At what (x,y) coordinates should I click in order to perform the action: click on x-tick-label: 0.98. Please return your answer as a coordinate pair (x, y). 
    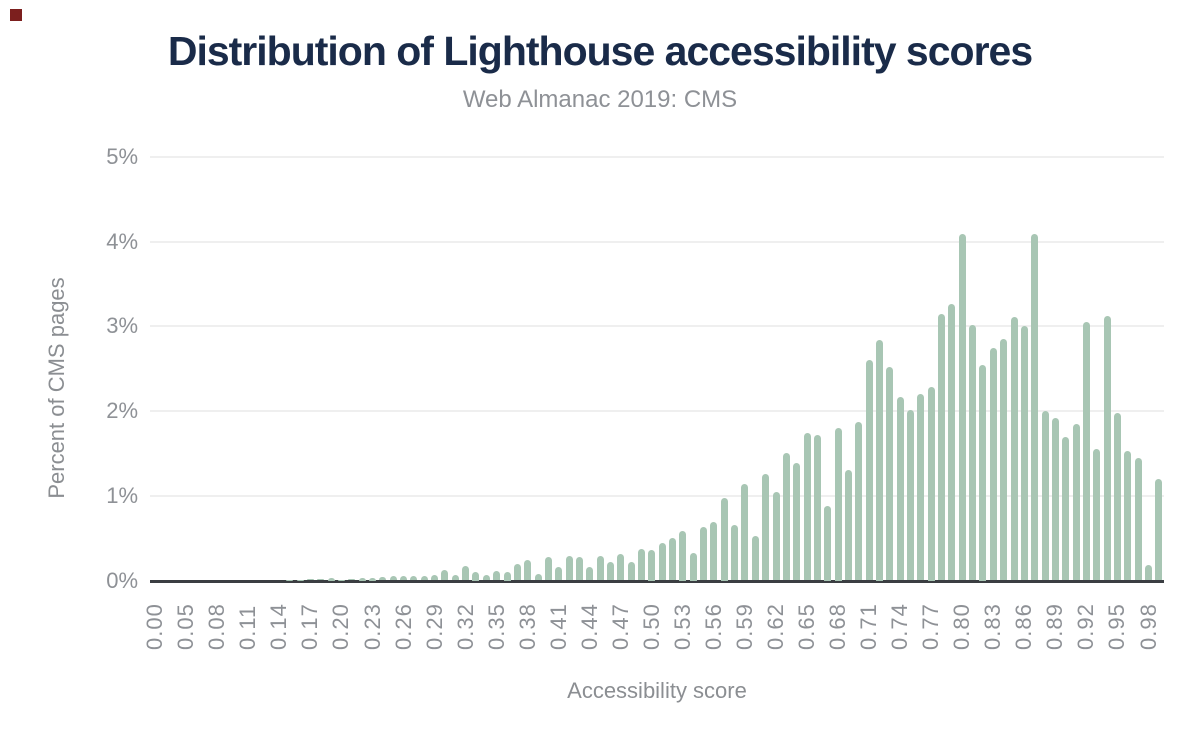
    Looking at the image, I should click on (1148, 626).